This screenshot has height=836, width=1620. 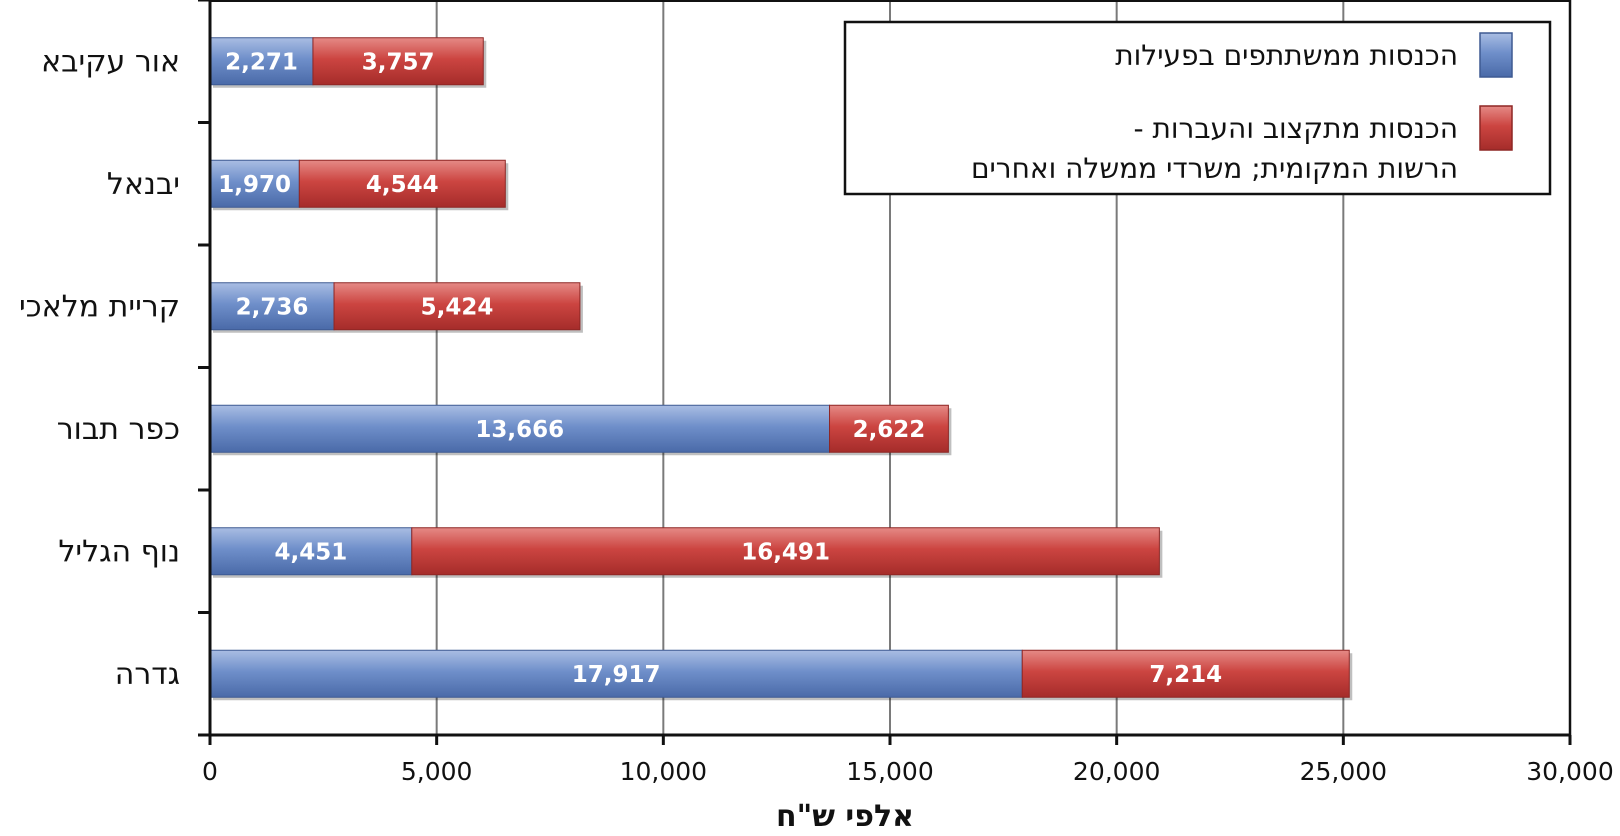 I want to click on x-tick-label: 0, so click(x=210, y=771).